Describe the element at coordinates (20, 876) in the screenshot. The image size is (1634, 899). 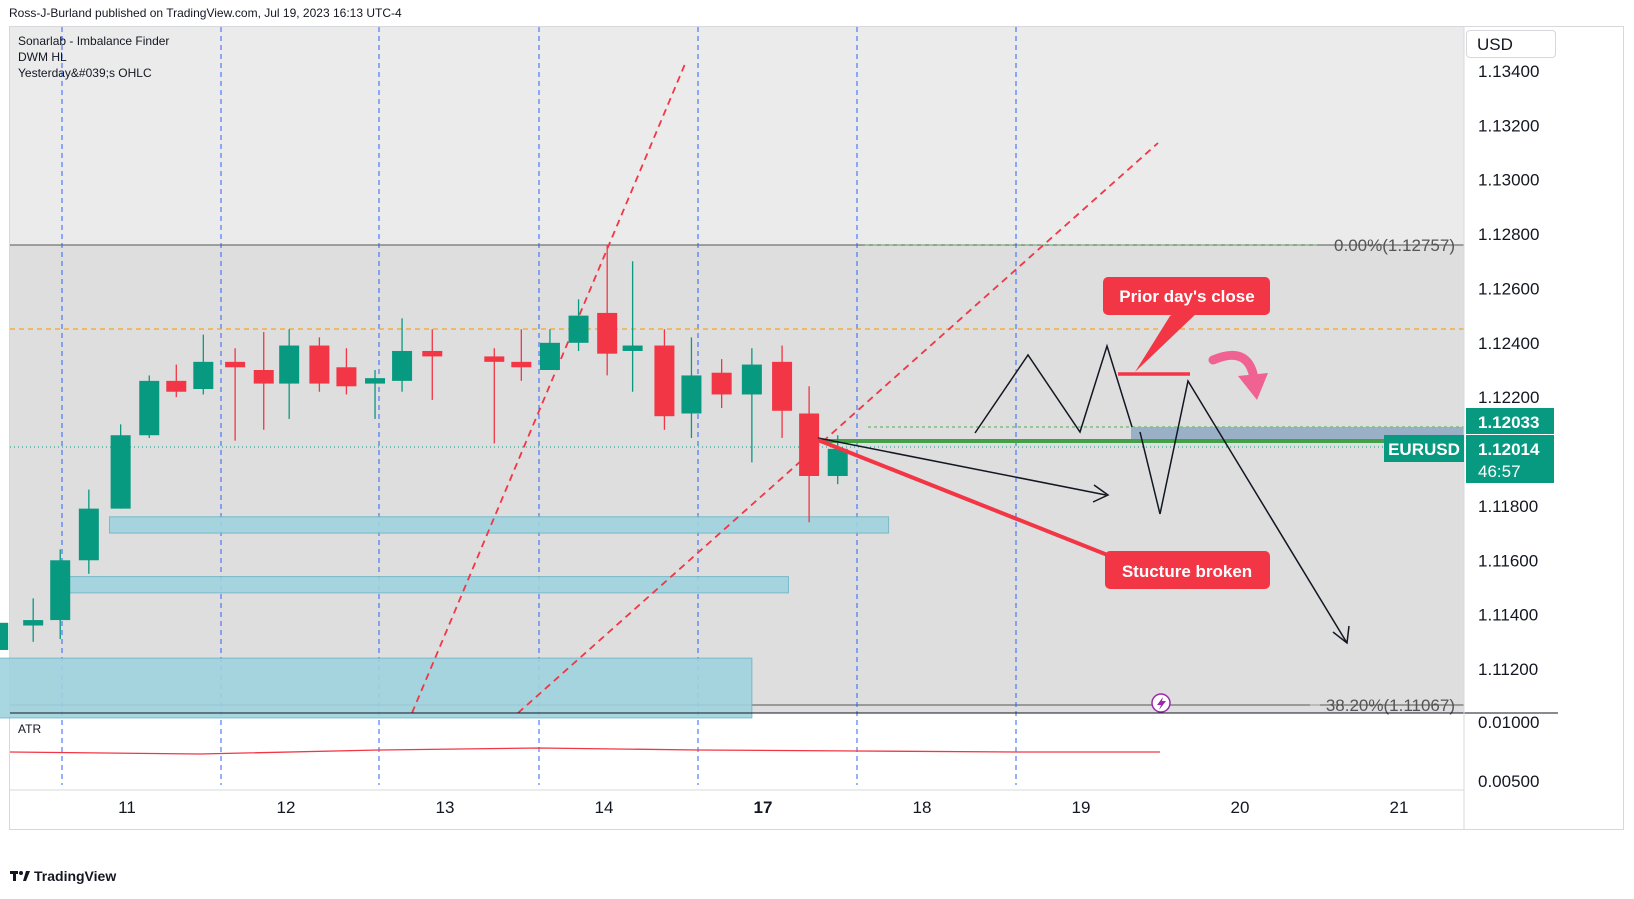
I see `tradingview-logo-icon` at that location.